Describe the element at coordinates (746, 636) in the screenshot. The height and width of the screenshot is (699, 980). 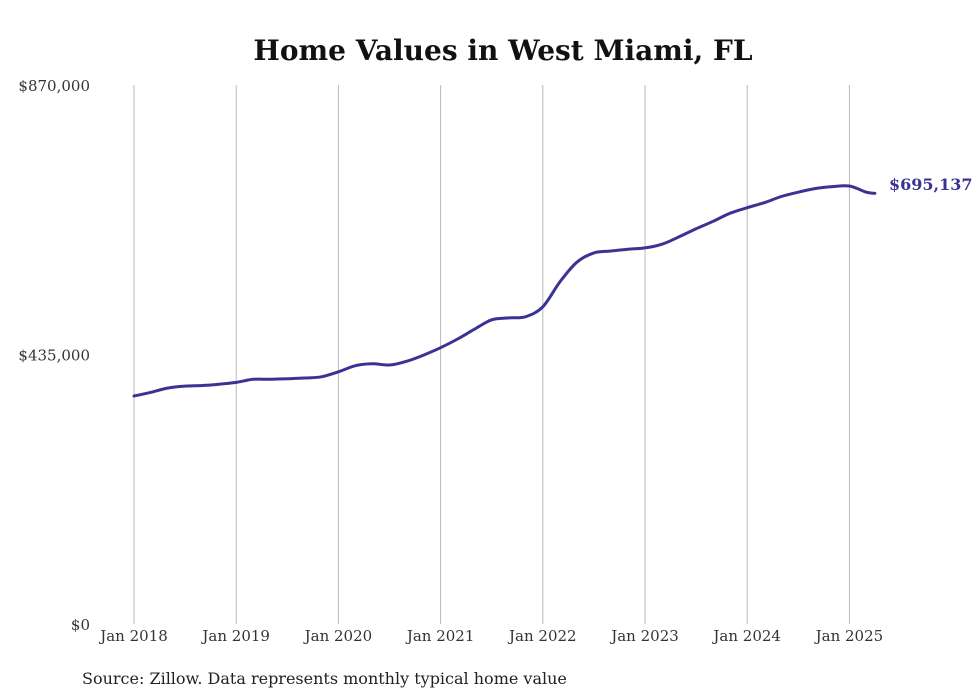
I see `x-tick-label: Jan 2024` at that location.